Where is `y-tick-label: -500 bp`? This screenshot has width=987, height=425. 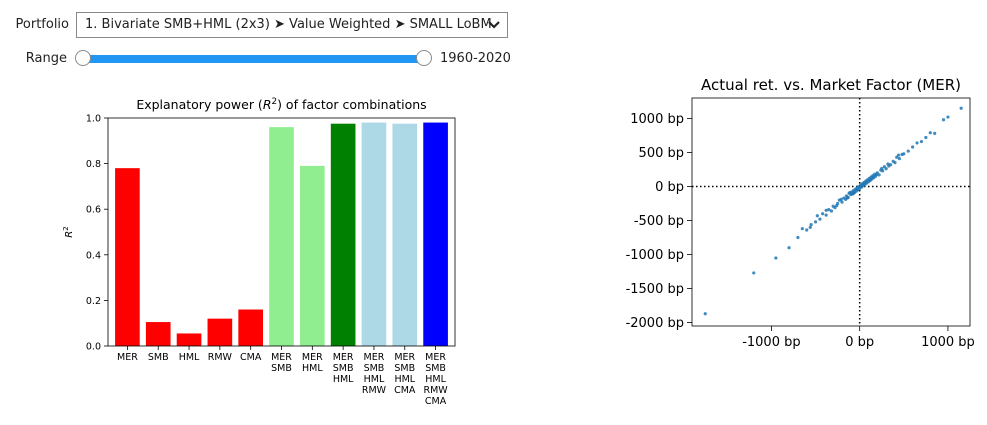 y-tick-label: -500 bp is located at coordinates (659, 221).